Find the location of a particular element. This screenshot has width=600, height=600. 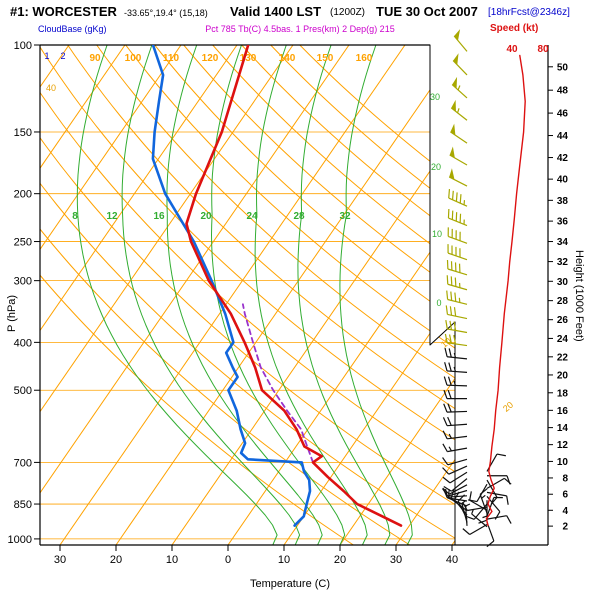

height-tick-label: 24 is located at coordinates (563, 339).